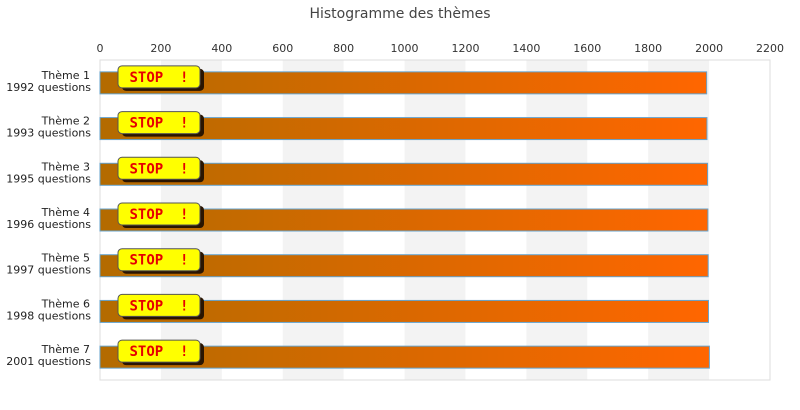 This screenshot has width=800, height=410. What do you see at coordinates (709, 48) in the screenshot?
I see `x-tick-label: 2000` at bounding box center [709, 48].